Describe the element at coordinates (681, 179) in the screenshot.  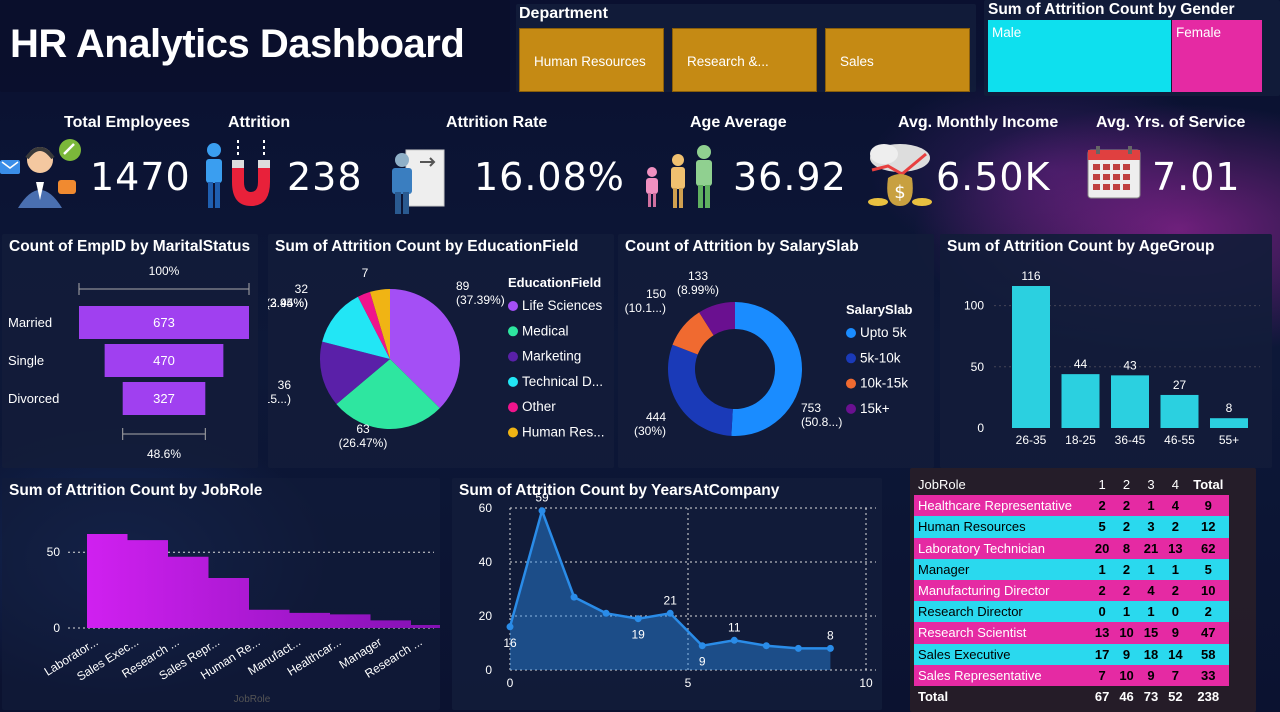
I see `family-icon` at that location.